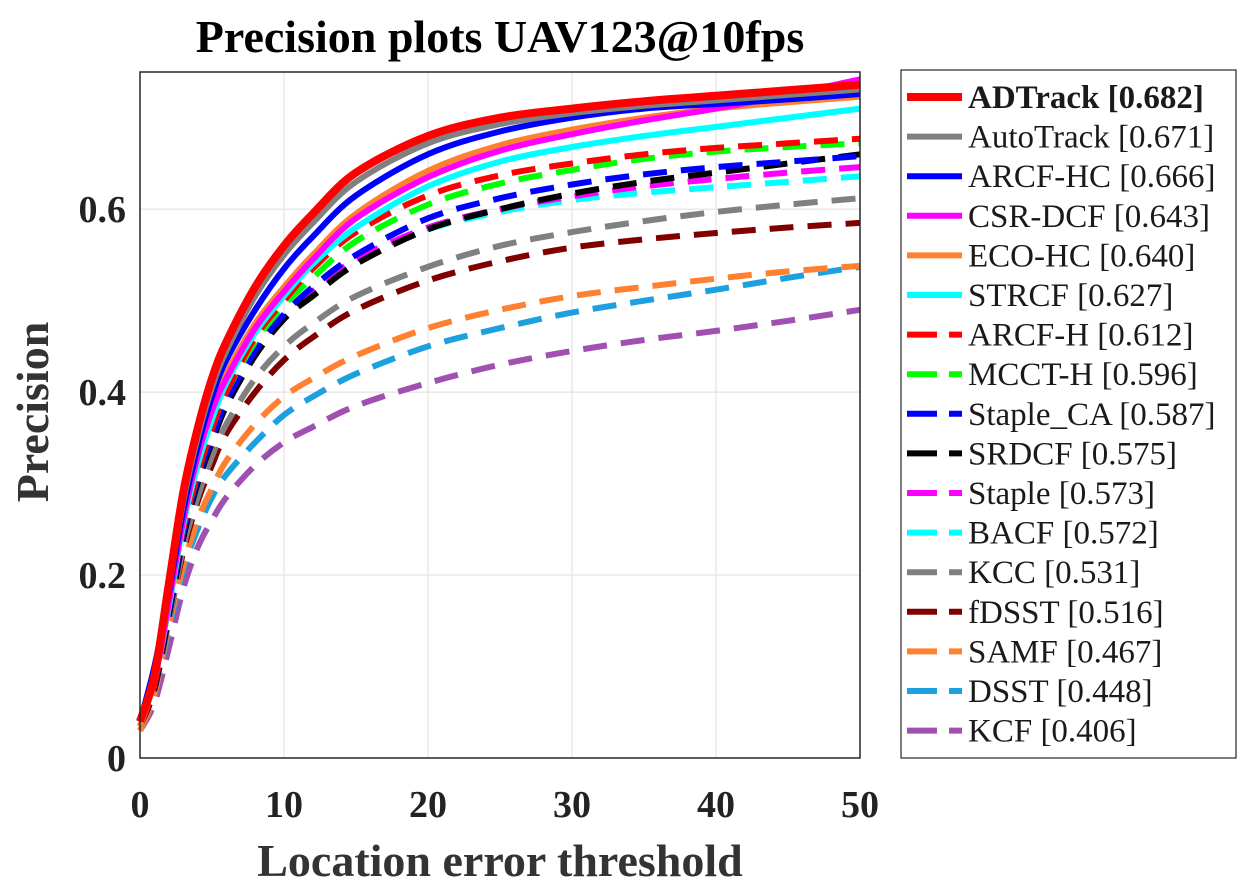 Image resolution: width=1242 pixels, height=887 pixels. Describe the element at coordinates (505, 805) in the screenshot. I see `x-tick-labels: 0 10 20 30 40 50` at that location.